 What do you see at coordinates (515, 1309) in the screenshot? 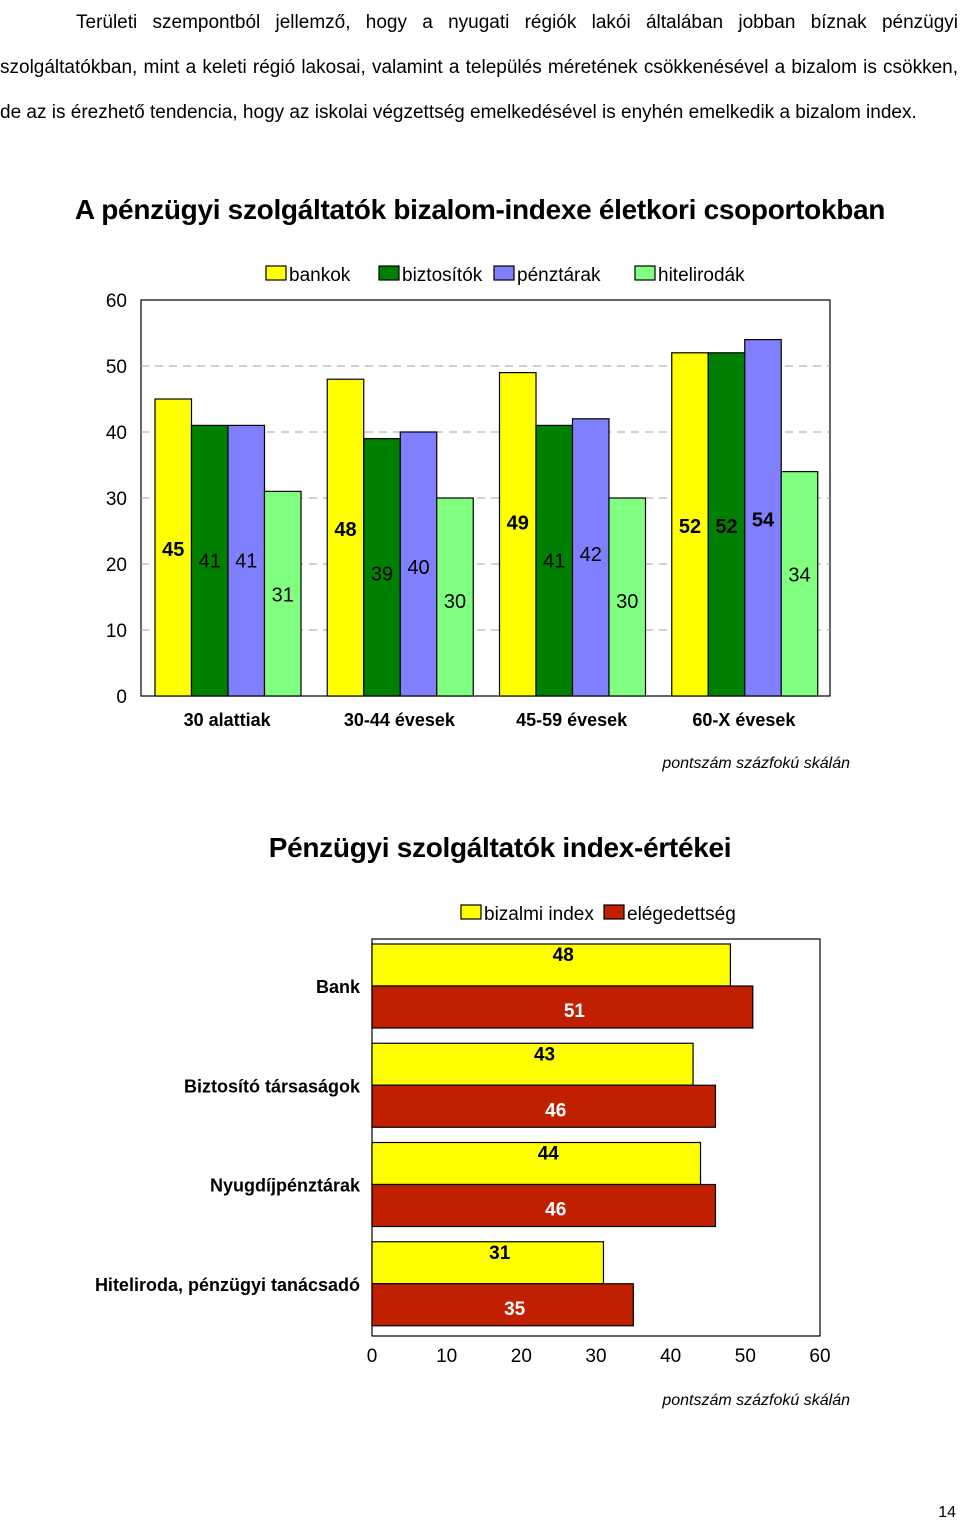
I see `chart2-data-label: 35` at bounding box center [515, 1309].